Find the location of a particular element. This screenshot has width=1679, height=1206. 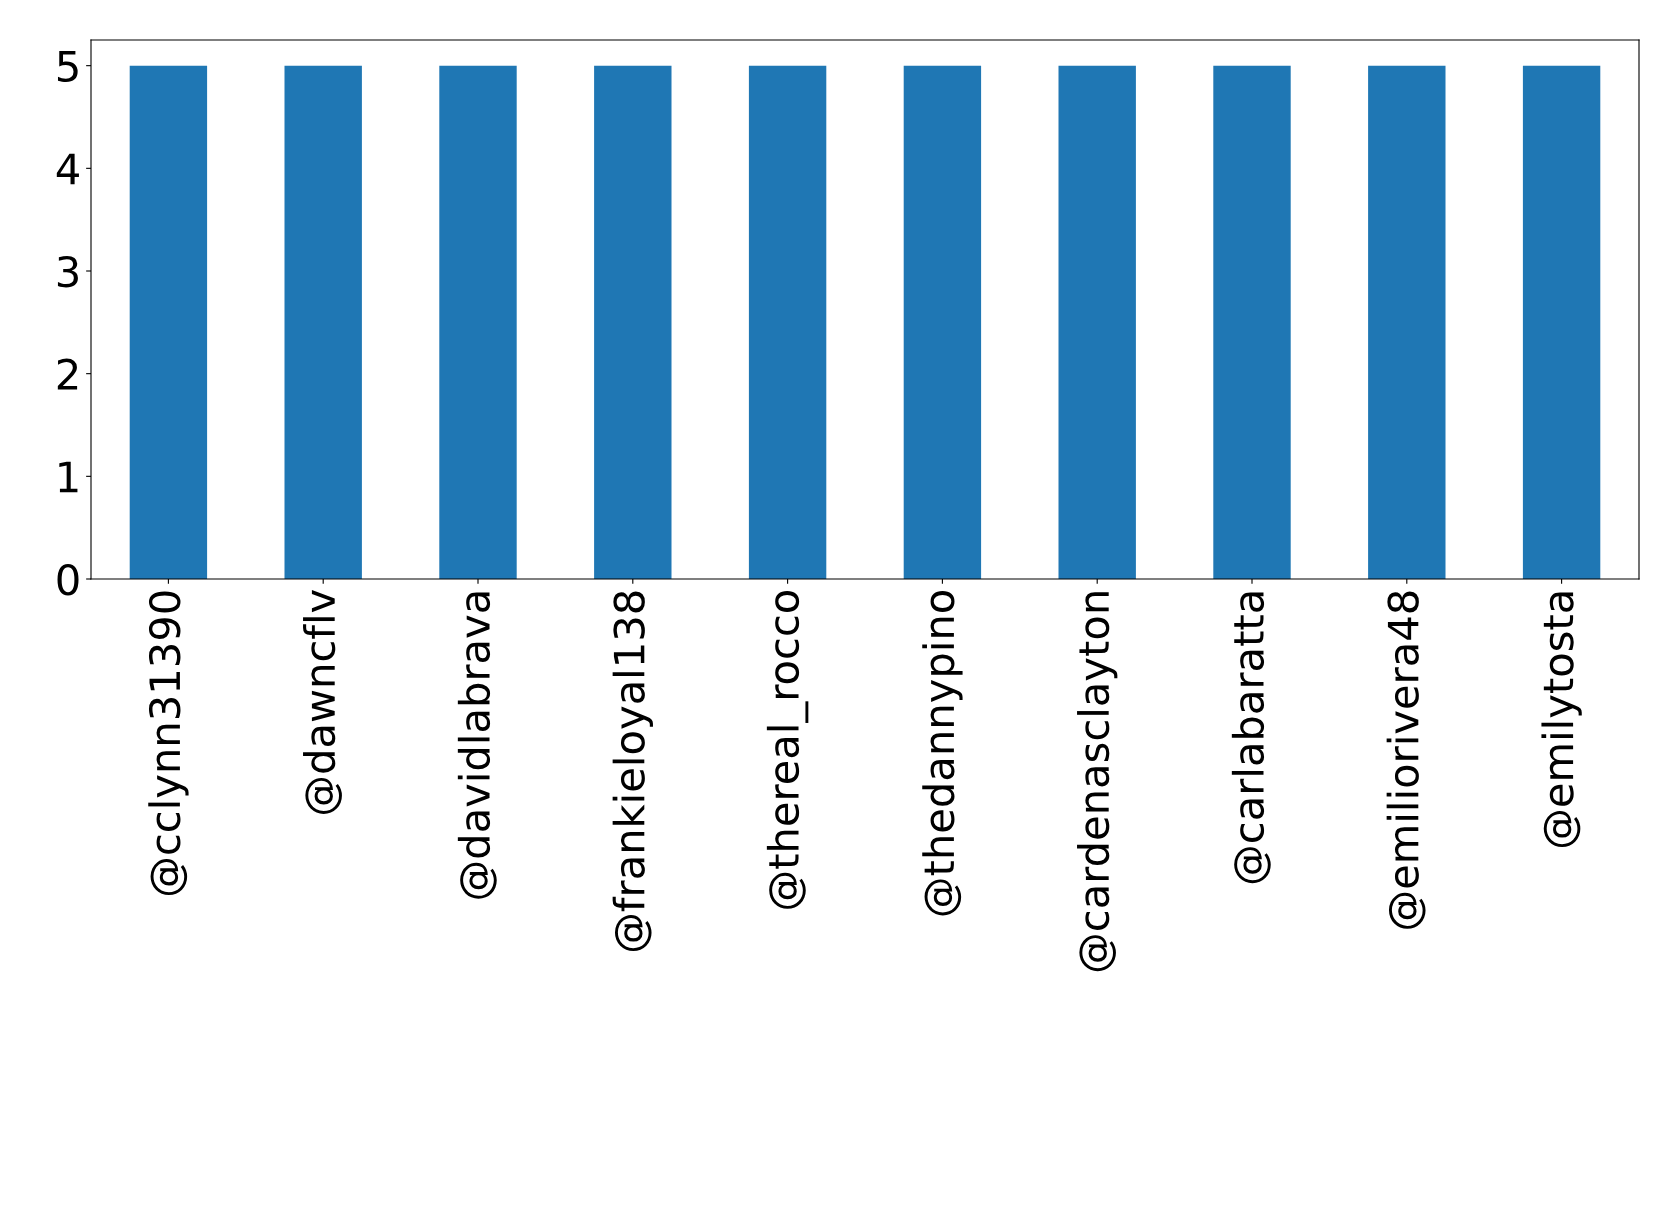

x-tick-label: @davidlabrava is located at coordinates (477, 745).